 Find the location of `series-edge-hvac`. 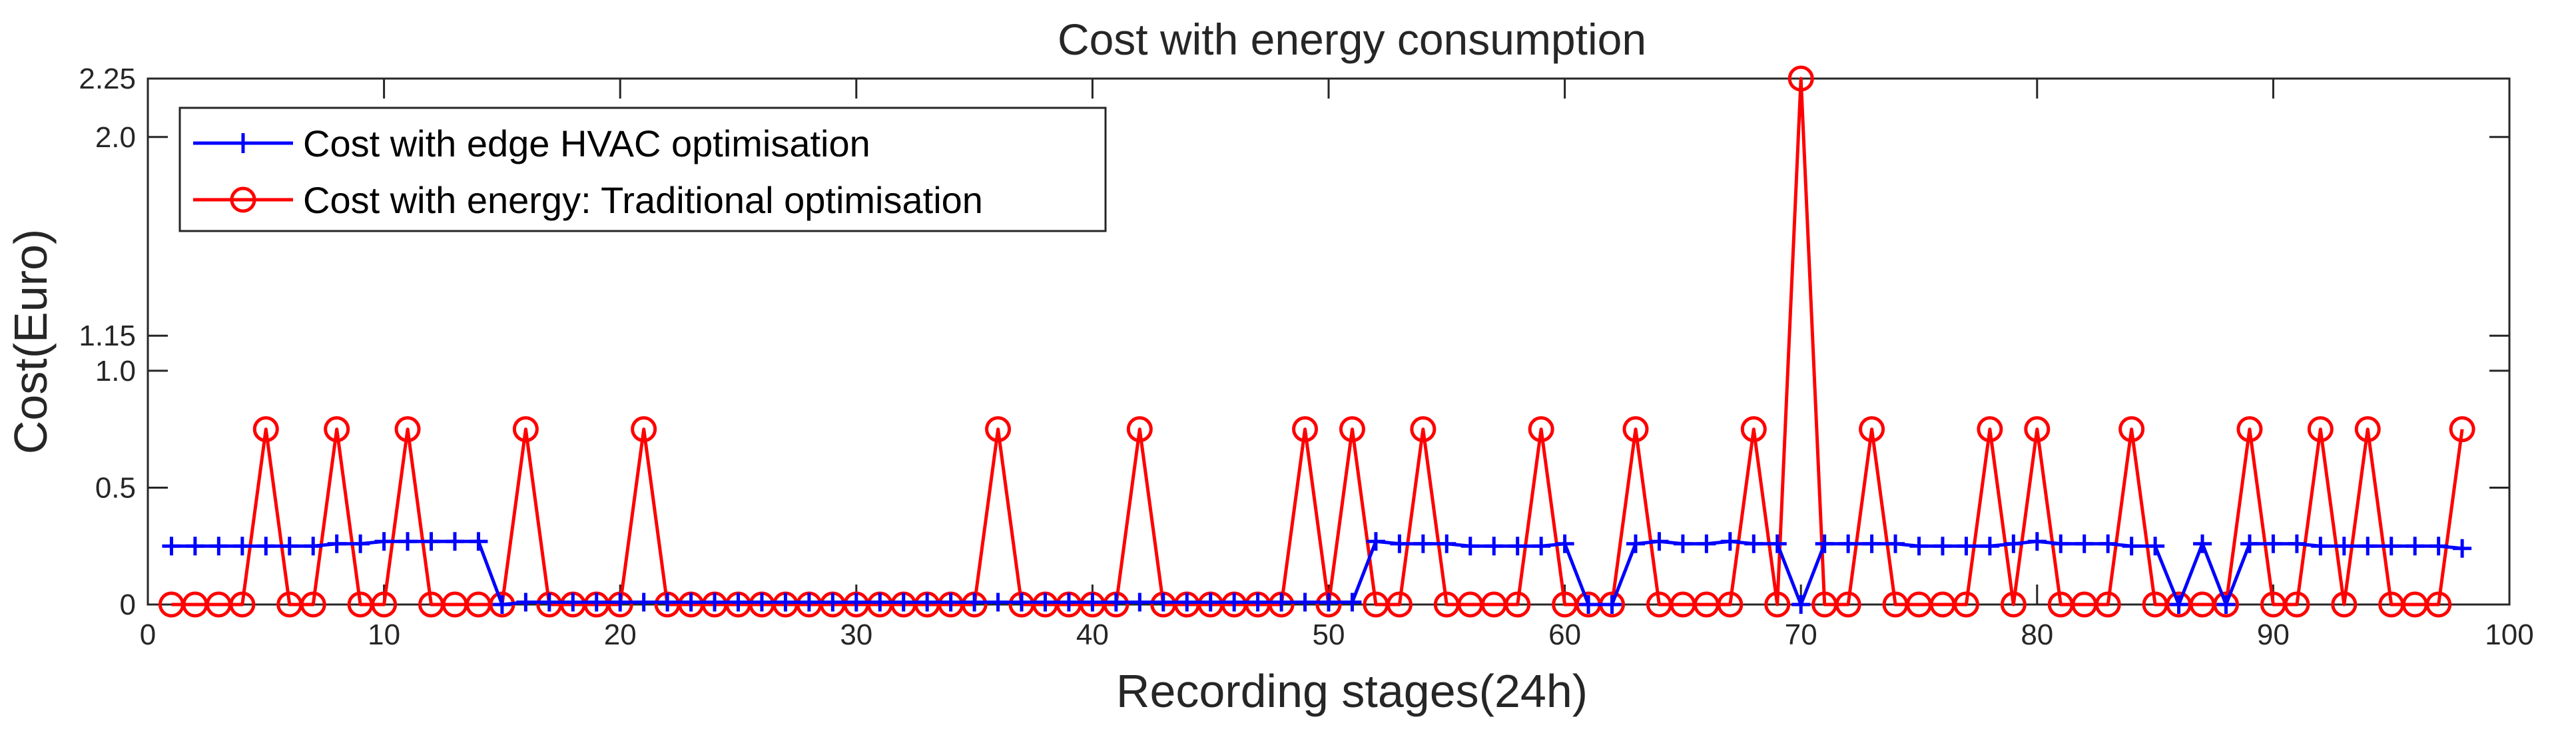

series-edge-hvac is located at coordinates (1317, 573).